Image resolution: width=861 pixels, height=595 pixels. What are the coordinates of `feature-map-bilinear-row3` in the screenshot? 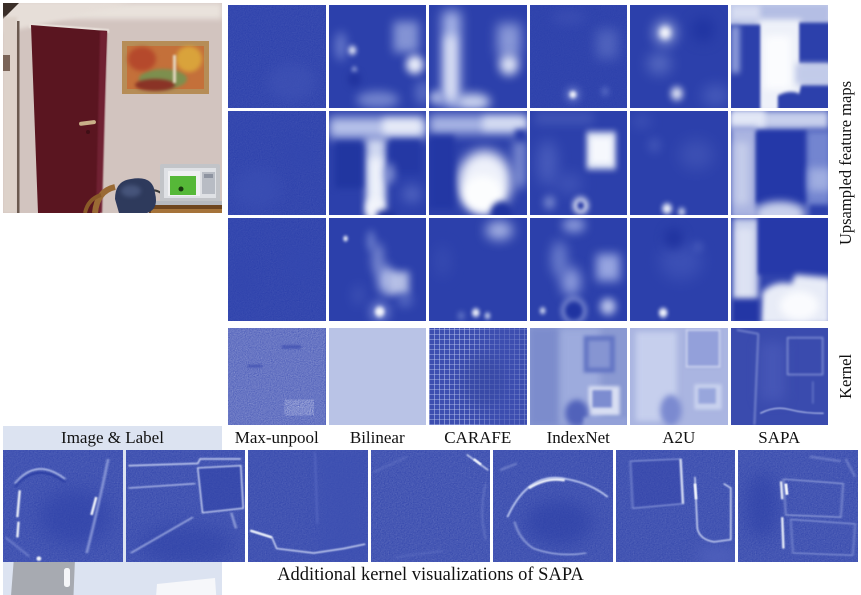 It's located at (377, 269).